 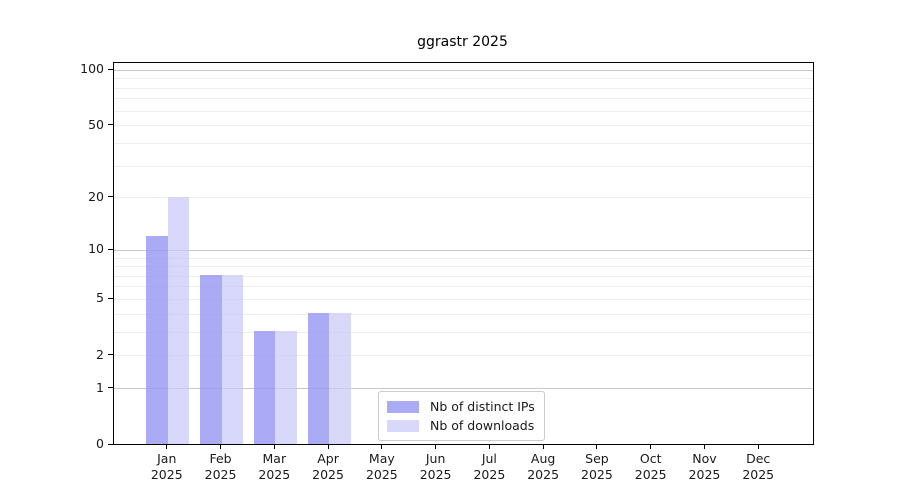 I want to click on bar-jan-downloads, so click(x=178, y=320).